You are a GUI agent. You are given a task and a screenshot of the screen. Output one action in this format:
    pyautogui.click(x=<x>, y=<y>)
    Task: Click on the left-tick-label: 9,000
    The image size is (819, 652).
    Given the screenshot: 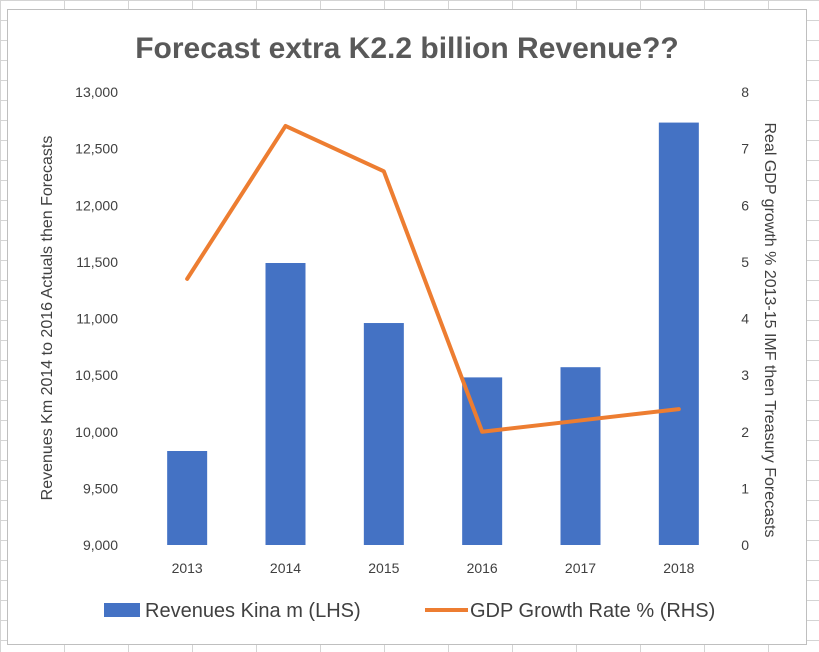 What is the action you would take?
    pyautogui.click(x=100, y=545)
    